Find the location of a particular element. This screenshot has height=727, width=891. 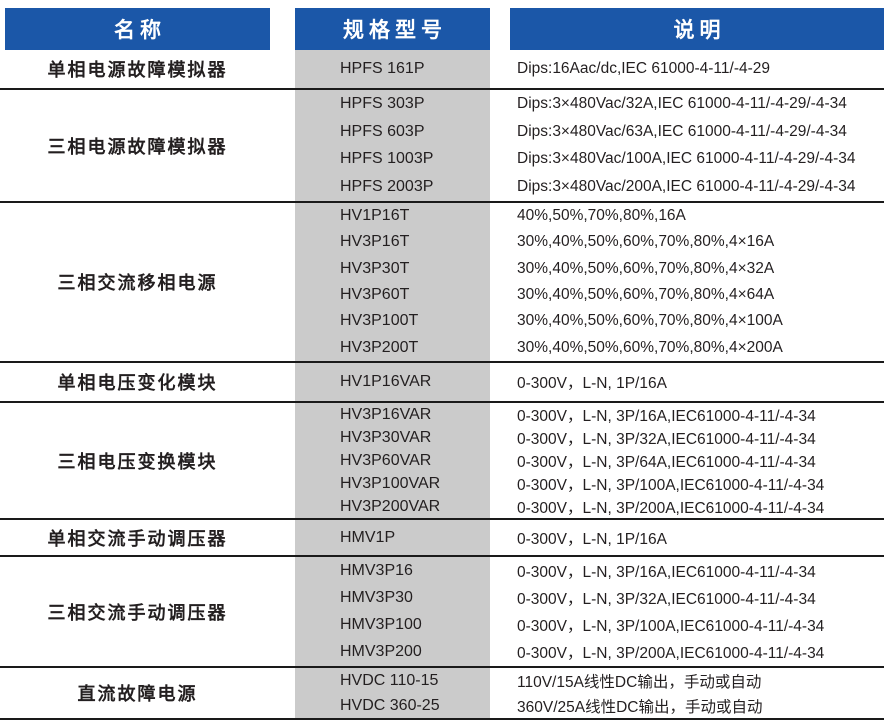

spec-line: HVDC 360-25 360V/25A线性DC输出，手动或自动 is located at coordinates (589, 705).